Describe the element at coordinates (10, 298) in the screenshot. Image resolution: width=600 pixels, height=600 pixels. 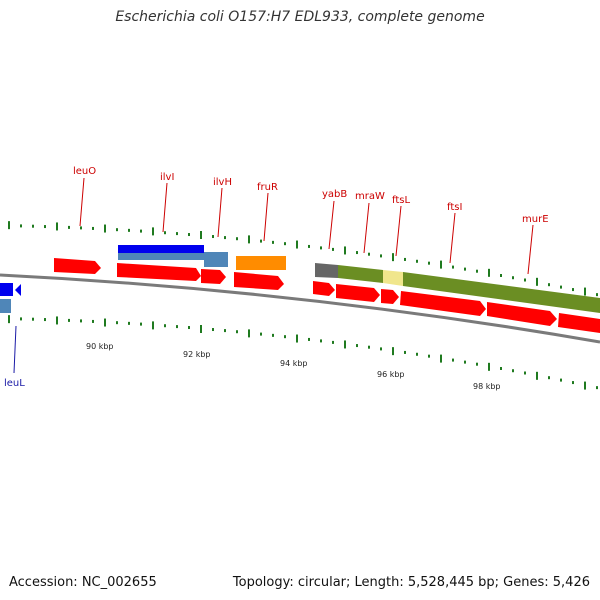
I see `feature-track-minus` at that location.